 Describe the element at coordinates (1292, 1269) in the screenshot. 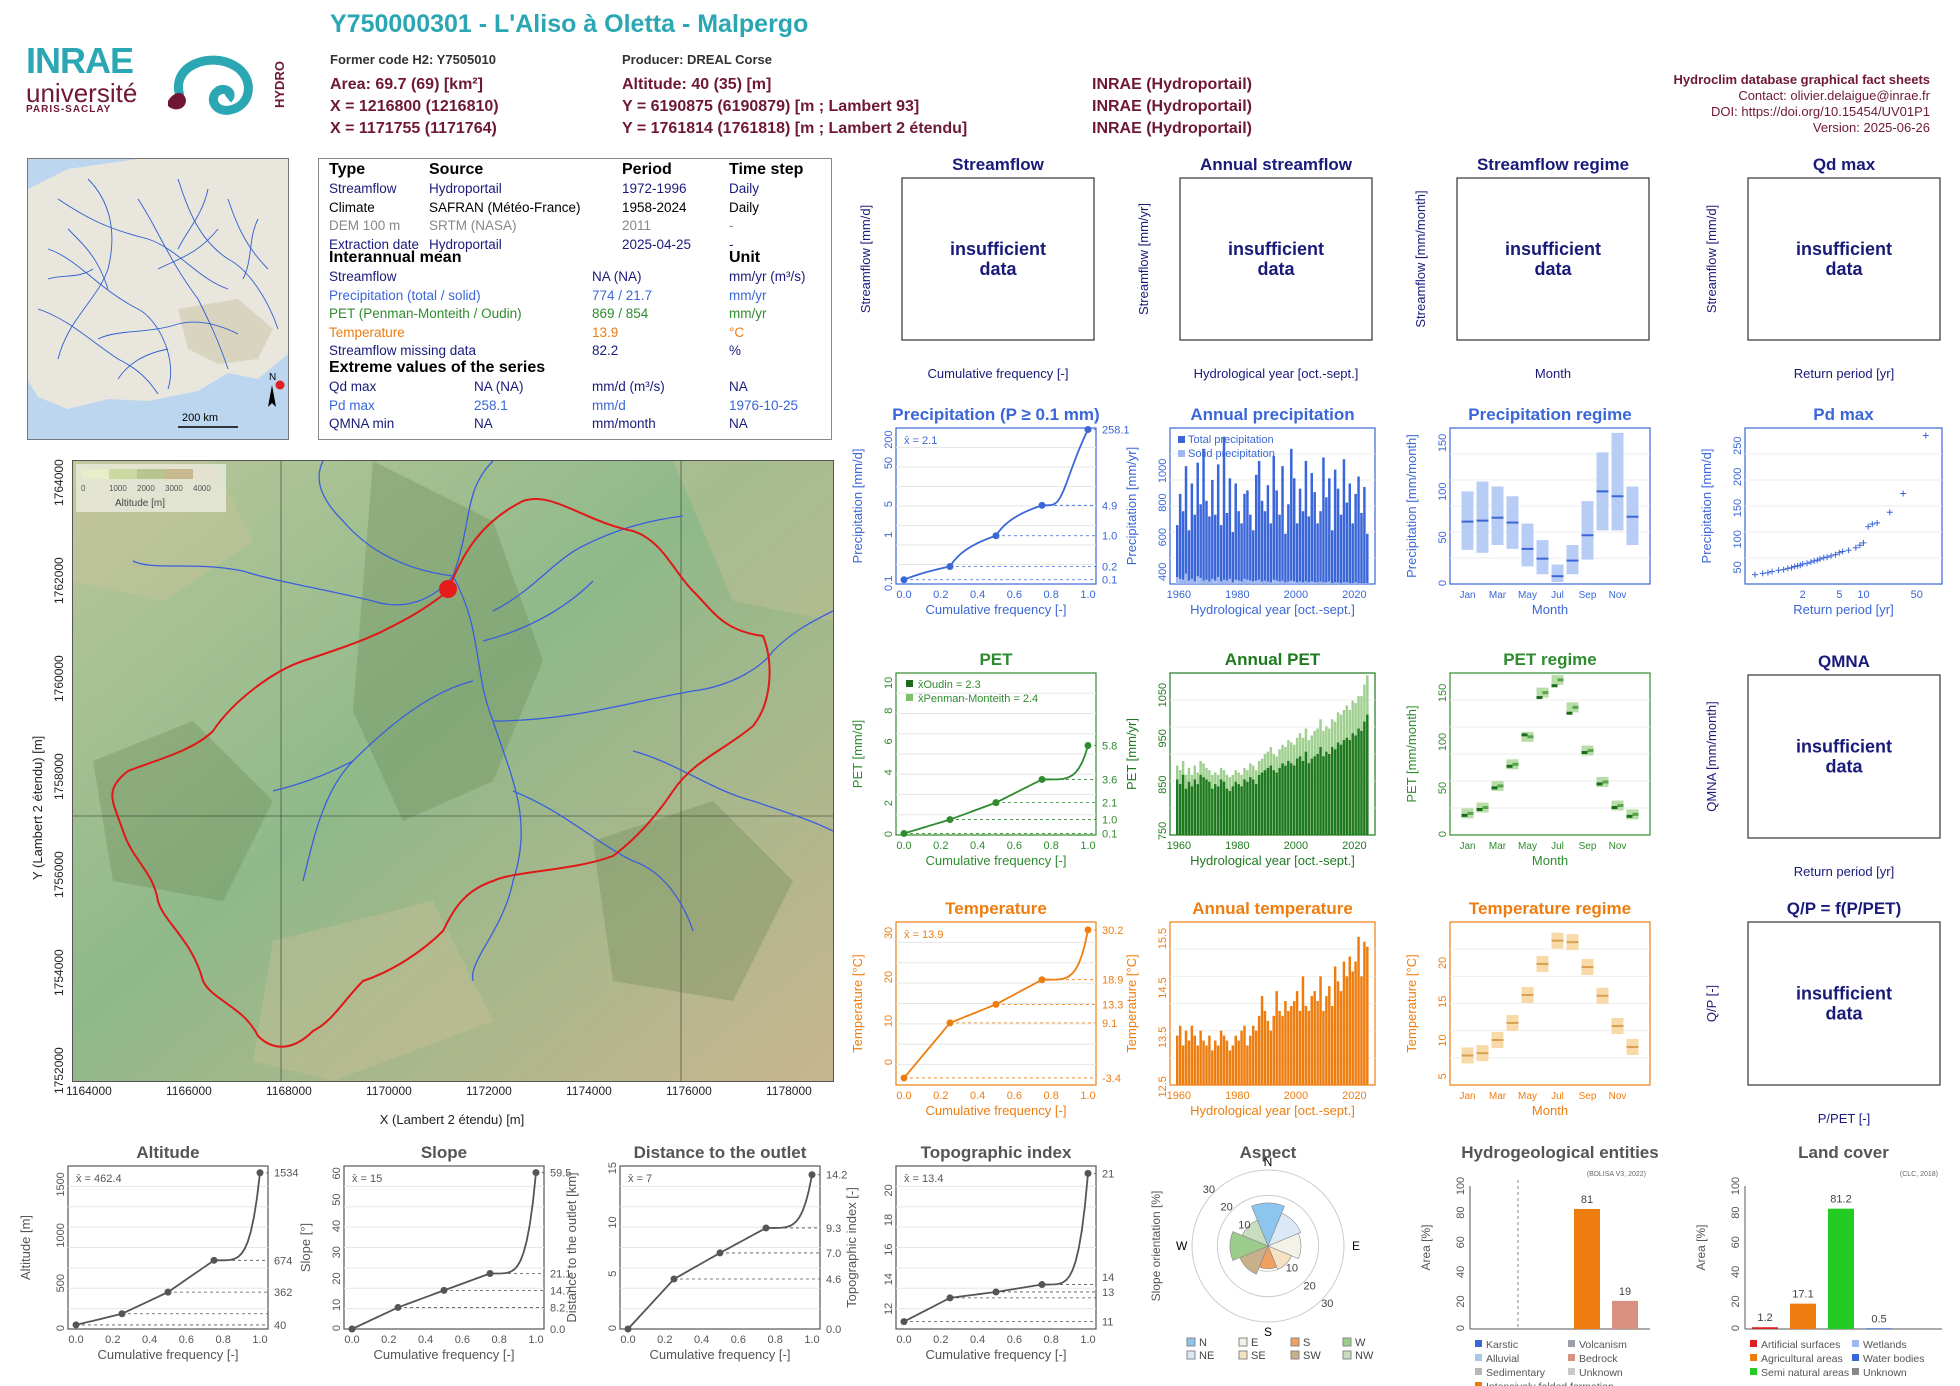

I see `aspect-ring-label: 10` at that location.